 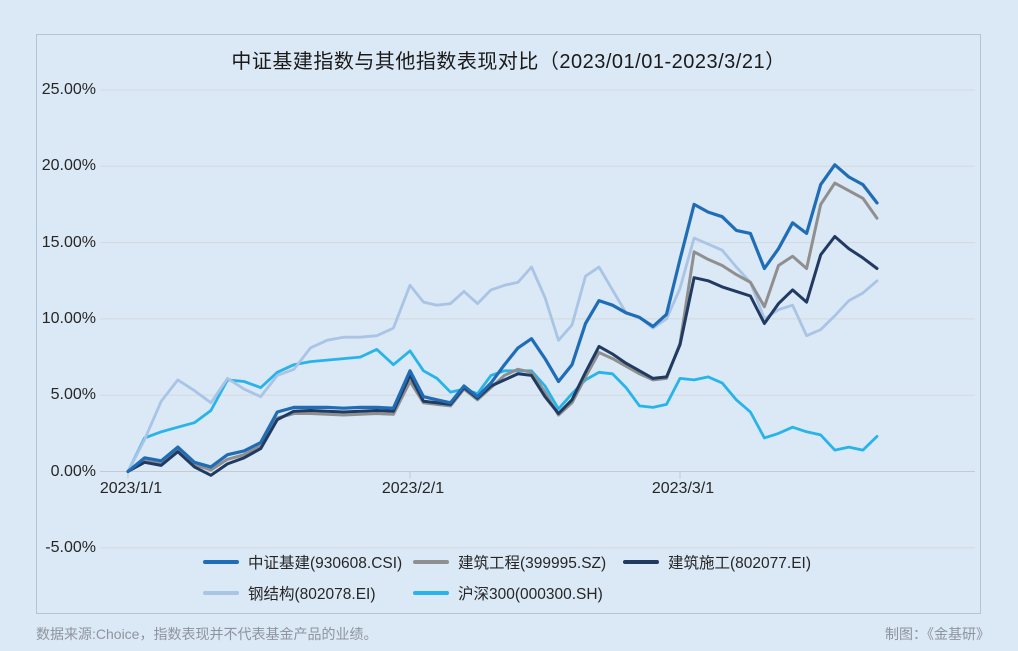 I want to click on x-tick-label: 2023/2/1, so click(x=413, y=488).